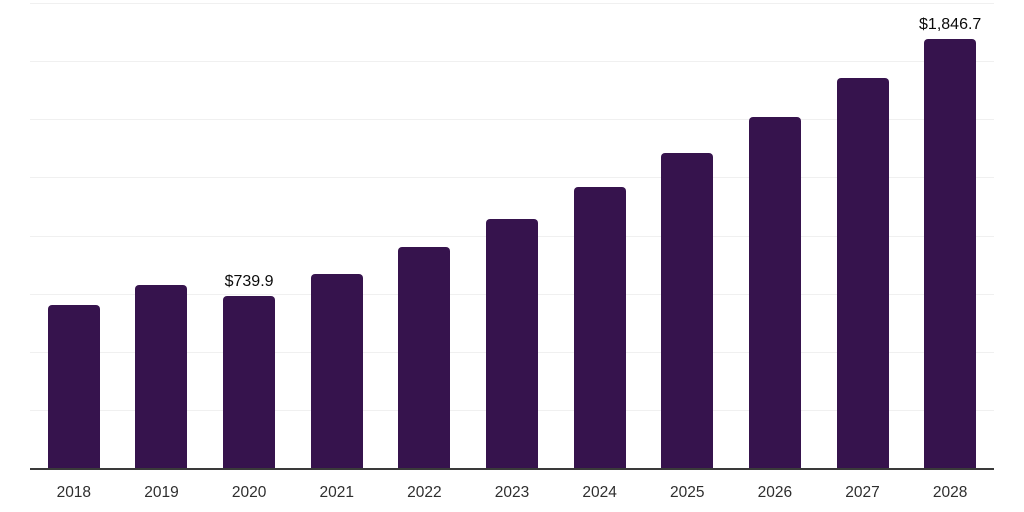 The width and height of the screenshot is (1024, 512). What do you see at coordinates (249, 381) in the screenshot?
I see `bar-2020` at bounding box center [249, 381].